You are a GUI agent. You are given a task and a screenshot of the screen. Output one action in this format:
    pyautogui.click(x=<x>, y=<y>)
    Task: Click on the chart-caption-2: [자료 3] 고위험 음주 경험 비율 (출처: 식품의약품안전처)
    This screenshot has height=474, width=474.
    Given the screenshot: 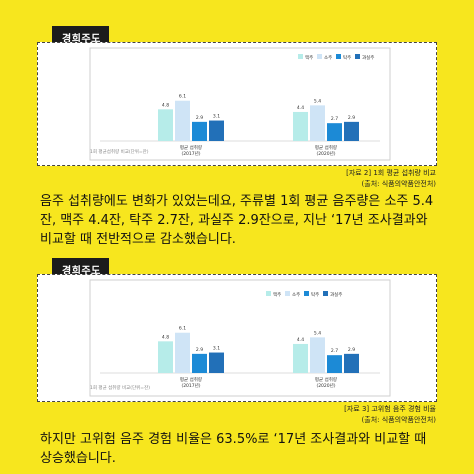 What is the action you would take?
    pyautogui.click(x=390, y=415)
    